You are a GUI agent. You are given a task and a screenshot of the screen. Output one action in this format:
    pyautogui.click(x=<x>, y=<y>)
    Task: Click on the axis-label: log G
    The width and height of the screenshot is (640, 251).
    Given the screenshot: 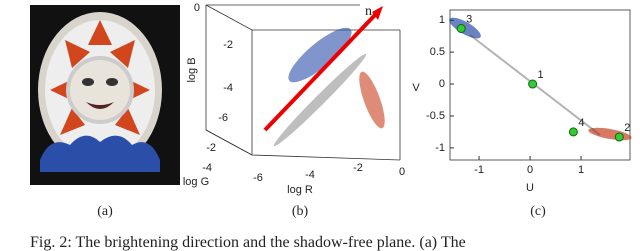 What is the action you would take?
    pyautogui.click(x=196, y=182)
    